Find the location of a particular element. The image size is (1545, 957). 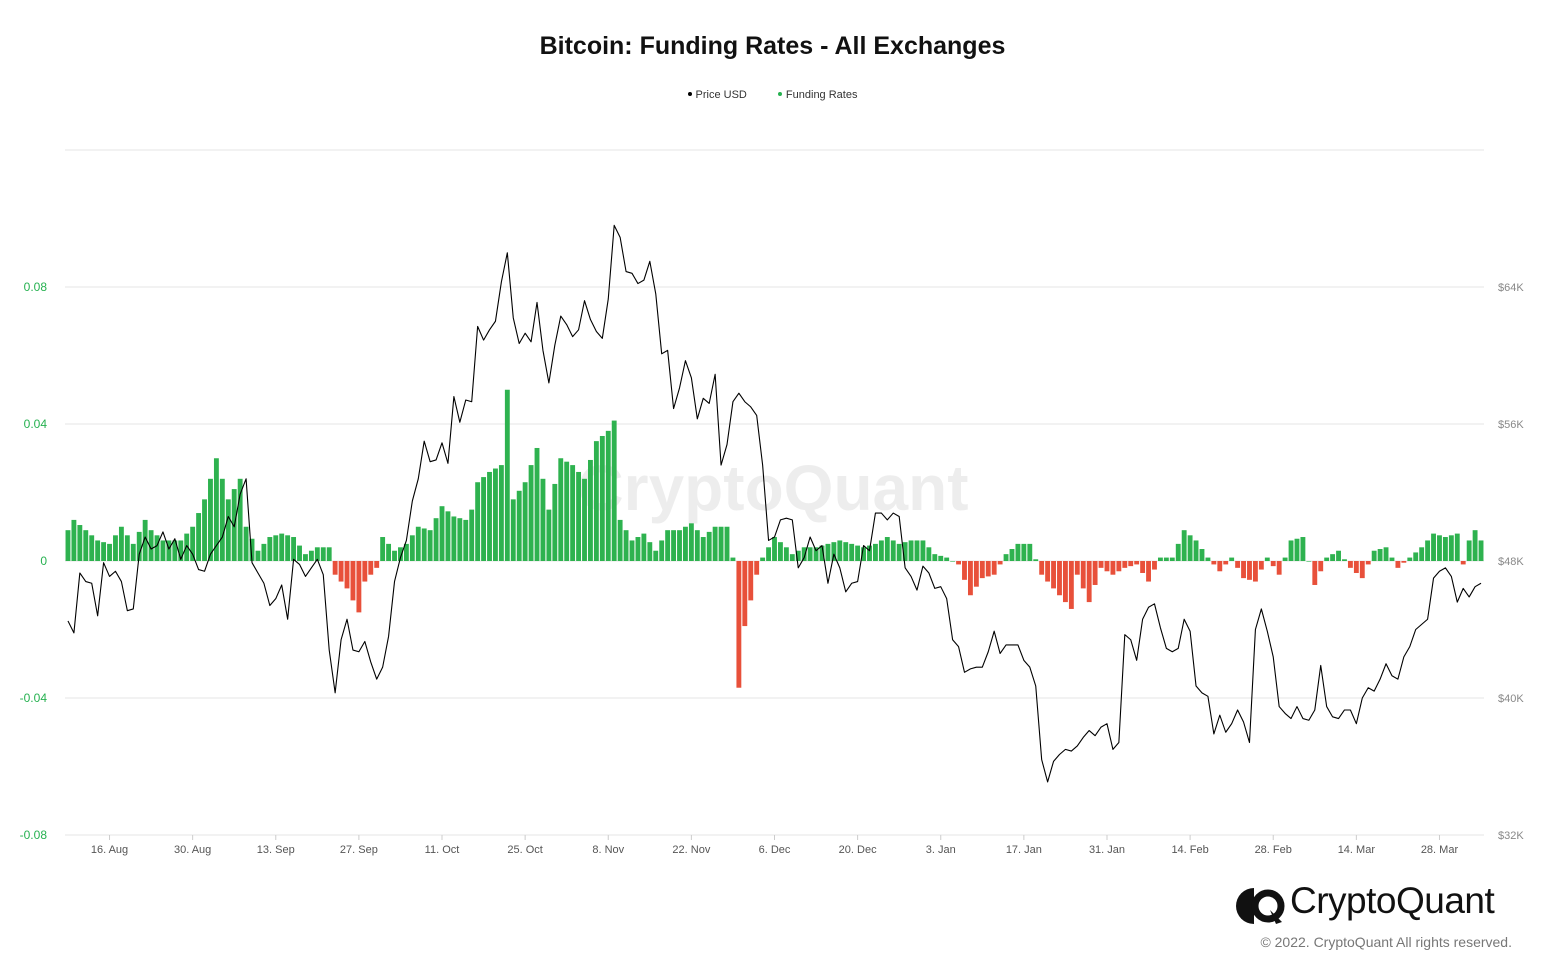

legend-item-funding: Funding Rates is located at coordinates (817, 95).